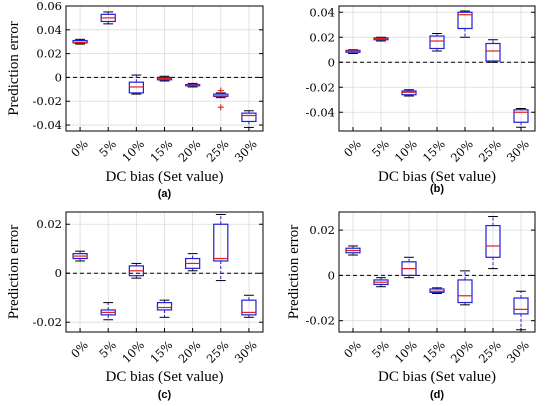  I want to click on panel-label: (c), so click(165, 395).